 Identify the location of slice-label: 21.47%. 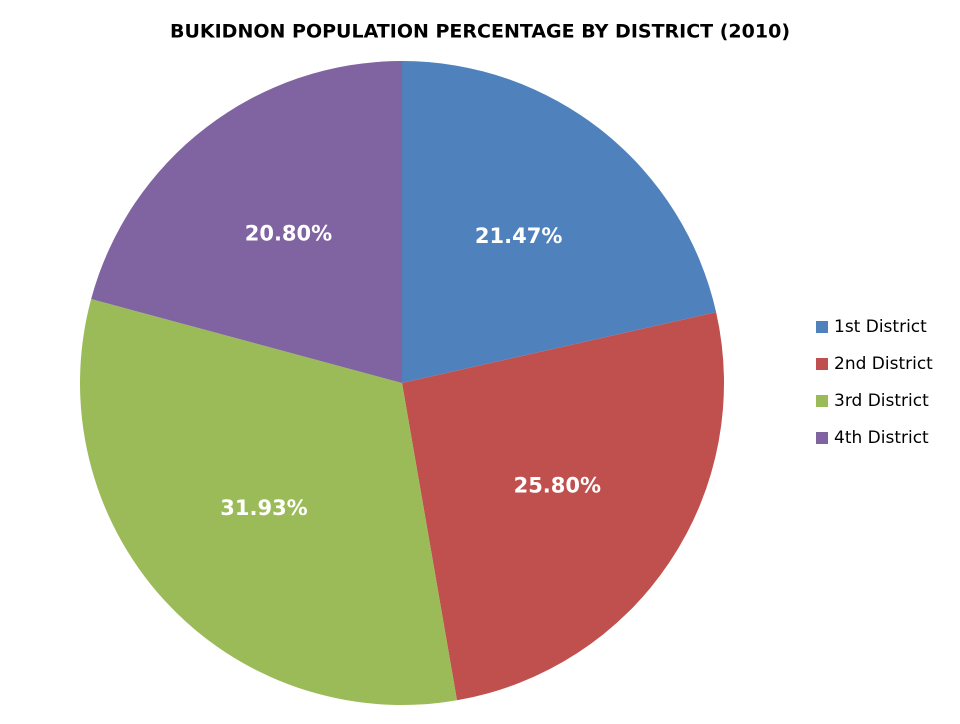
(518, 236).